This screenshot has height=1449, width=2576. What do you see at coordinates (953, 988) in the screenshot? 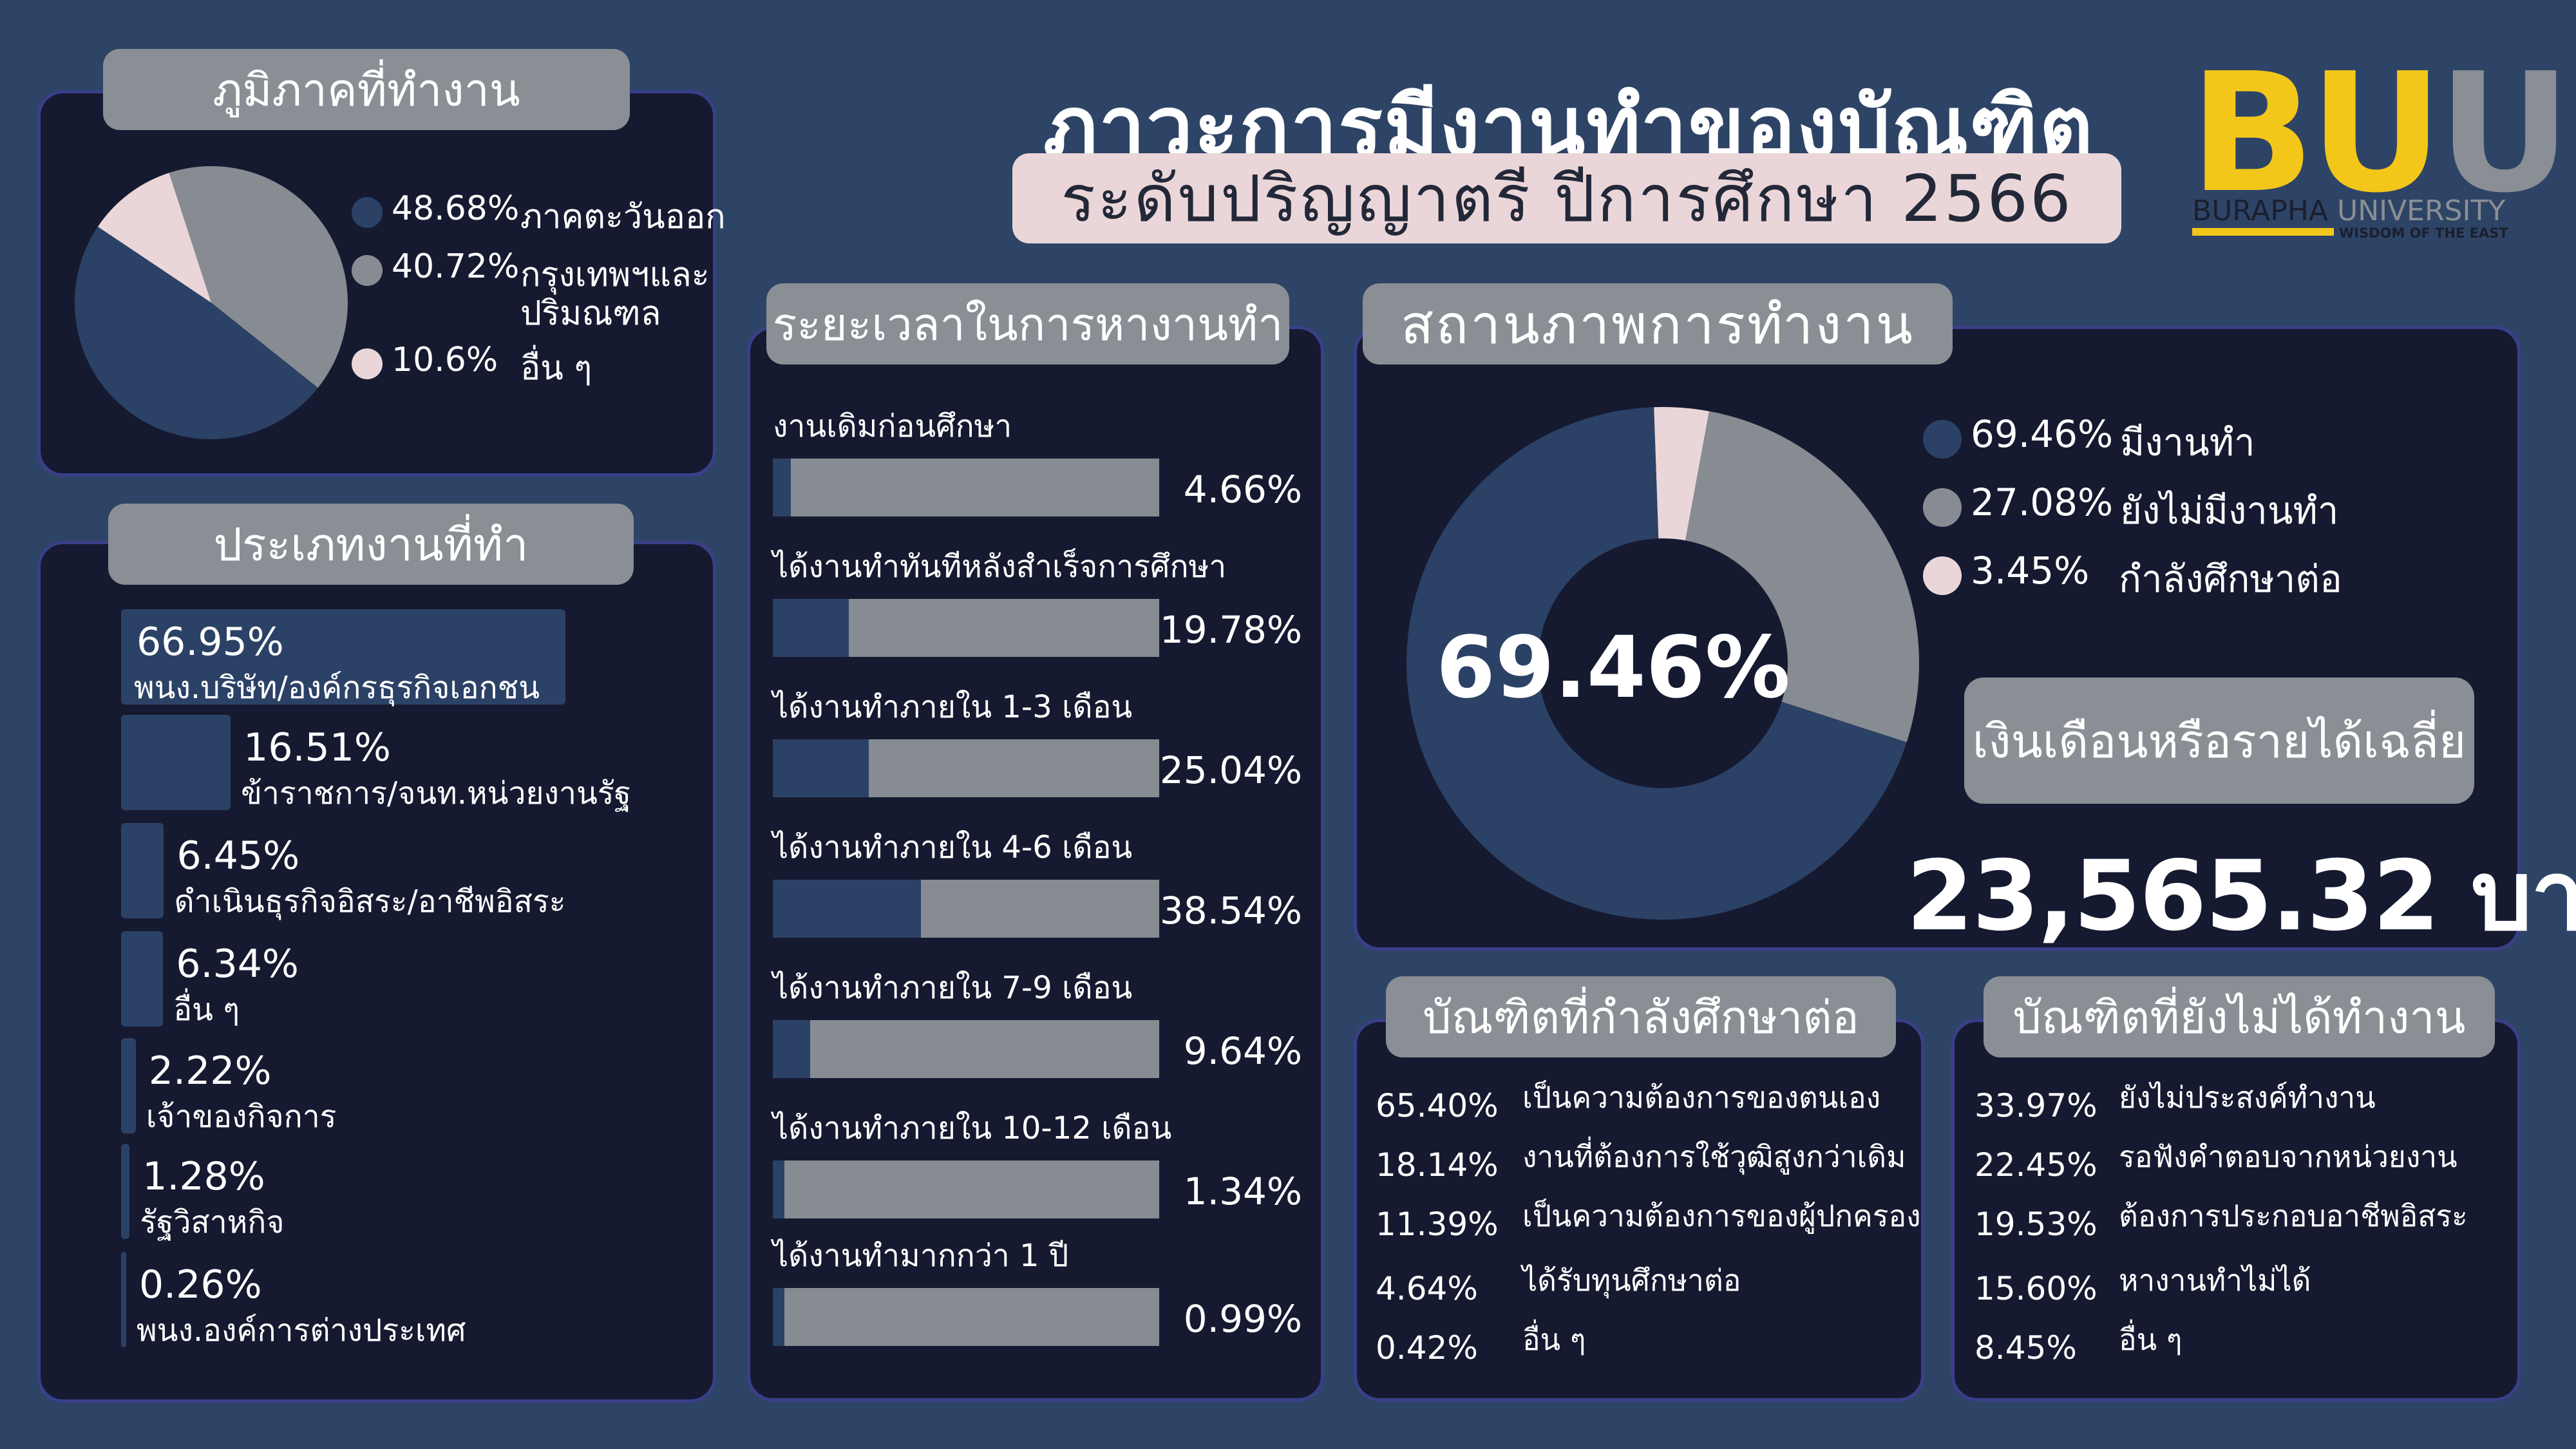
I see `duration-label-4: ได้งานทำภายใน 7-9 เดือน` at bounding box center [953, 988].